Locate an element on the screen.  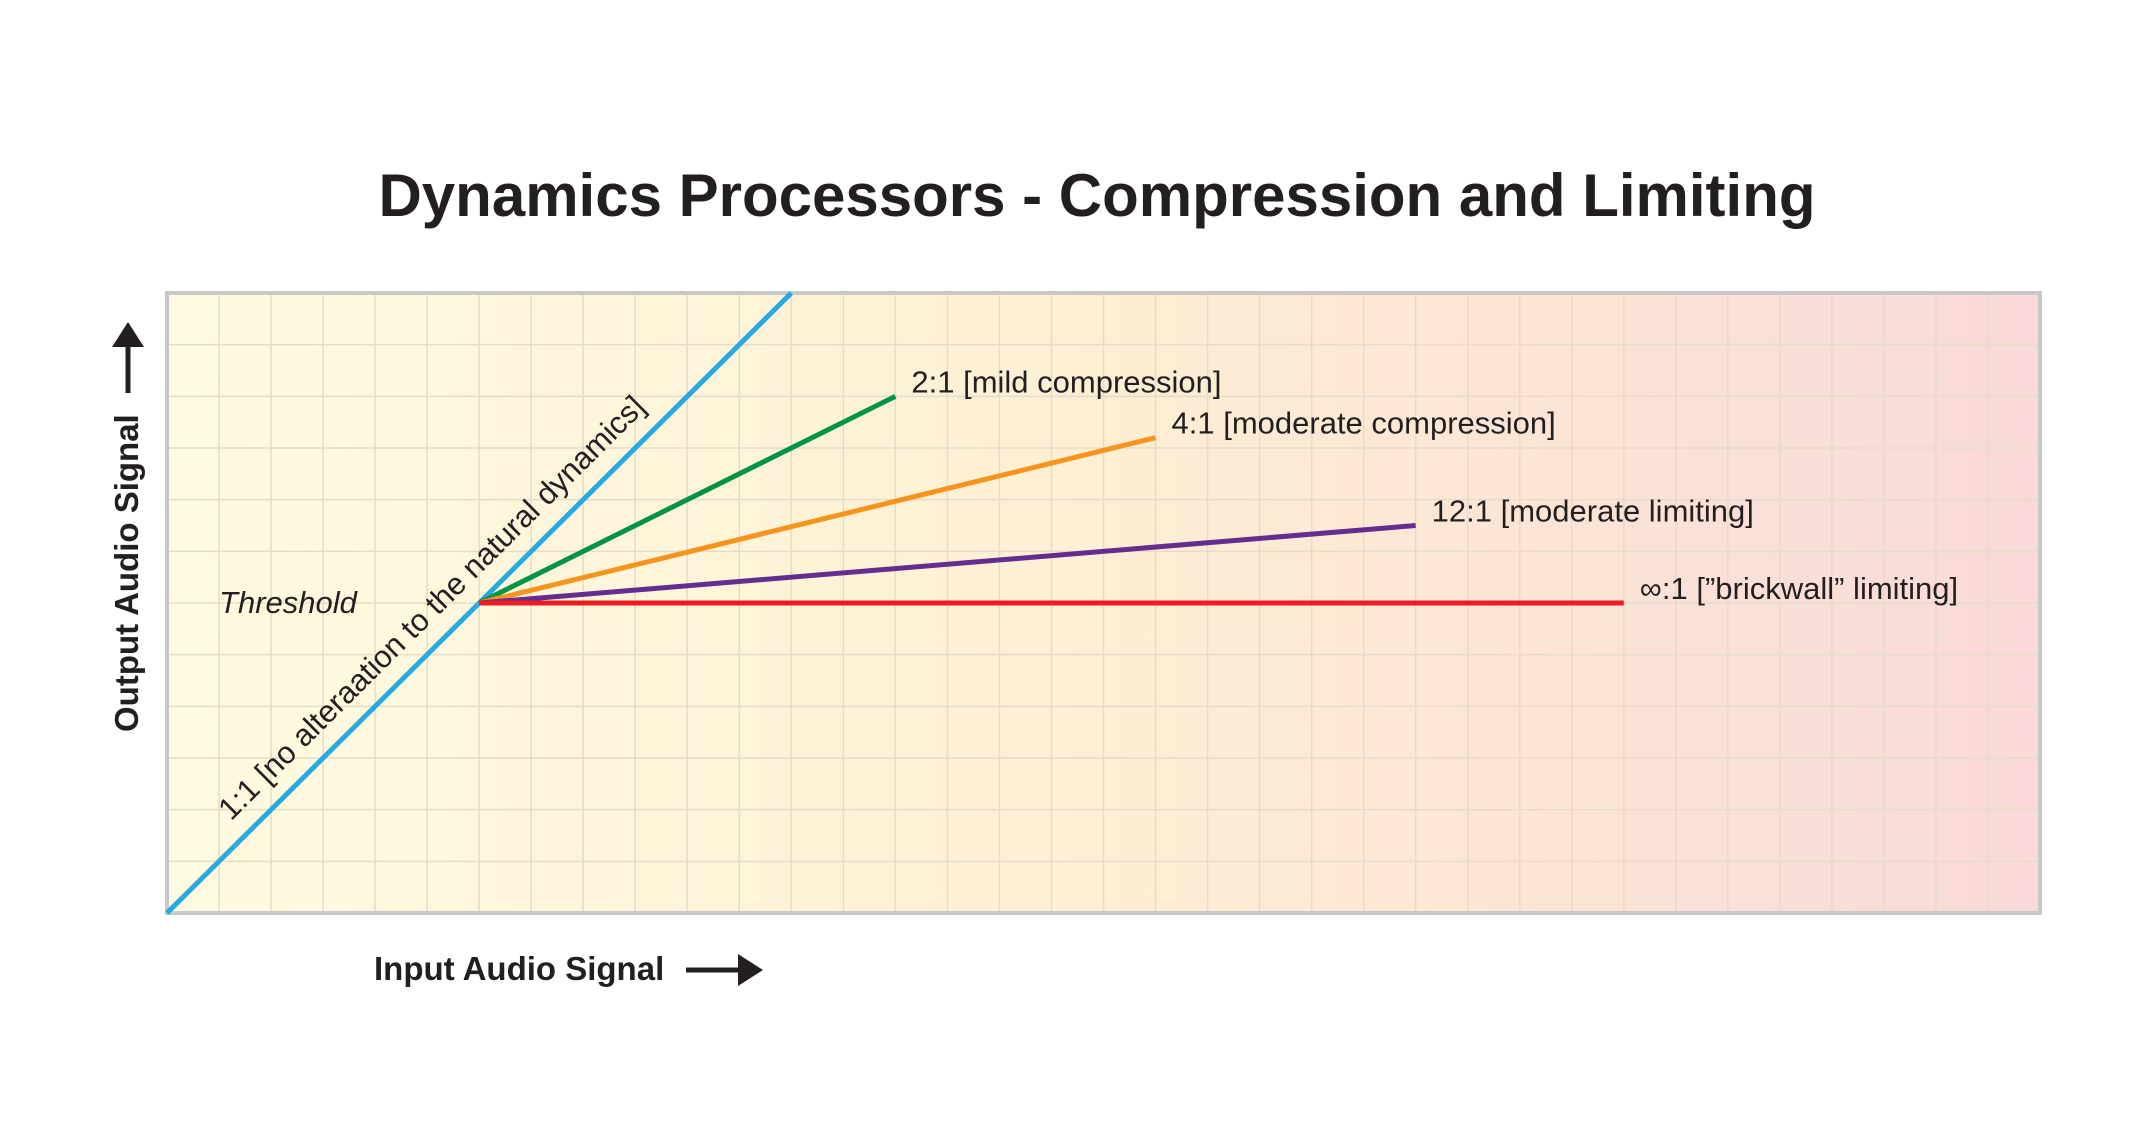
series-label-4: ∞:1 [”brickwall” limiting] is located at coordinates (1799, 588).